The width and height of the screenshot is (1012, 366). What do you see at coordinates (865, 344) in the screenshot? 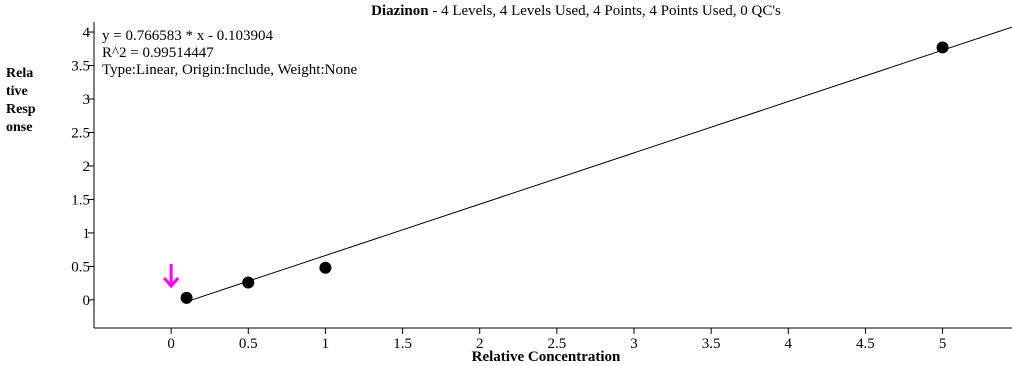
I see `x-tick-label: 4.5` at bounding box center [865, 344].